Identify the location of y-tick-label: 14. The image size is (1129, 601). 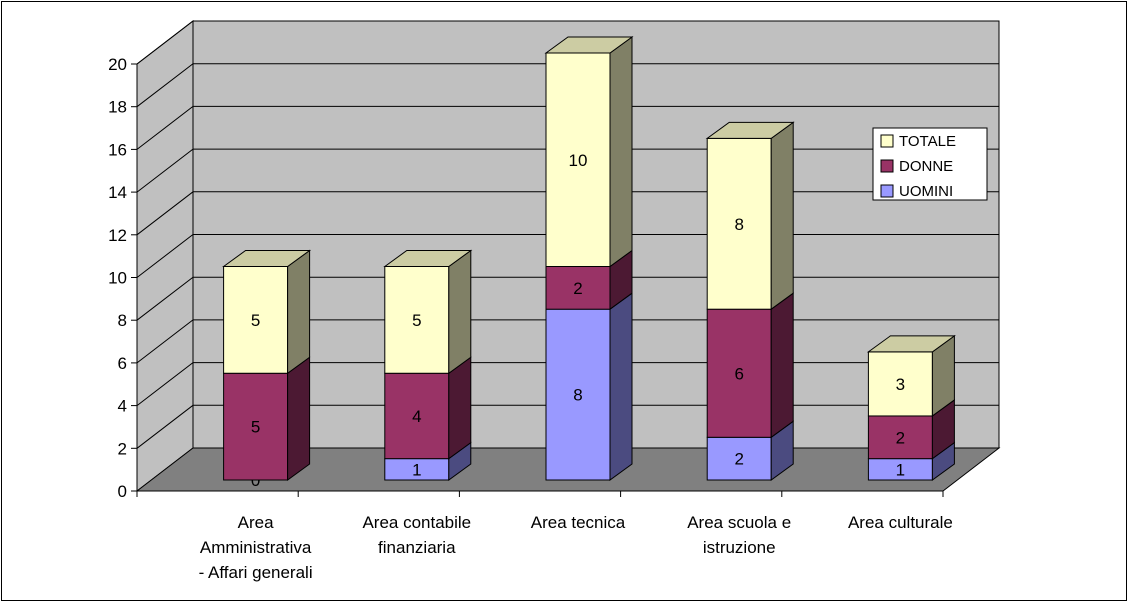
(117, 192).